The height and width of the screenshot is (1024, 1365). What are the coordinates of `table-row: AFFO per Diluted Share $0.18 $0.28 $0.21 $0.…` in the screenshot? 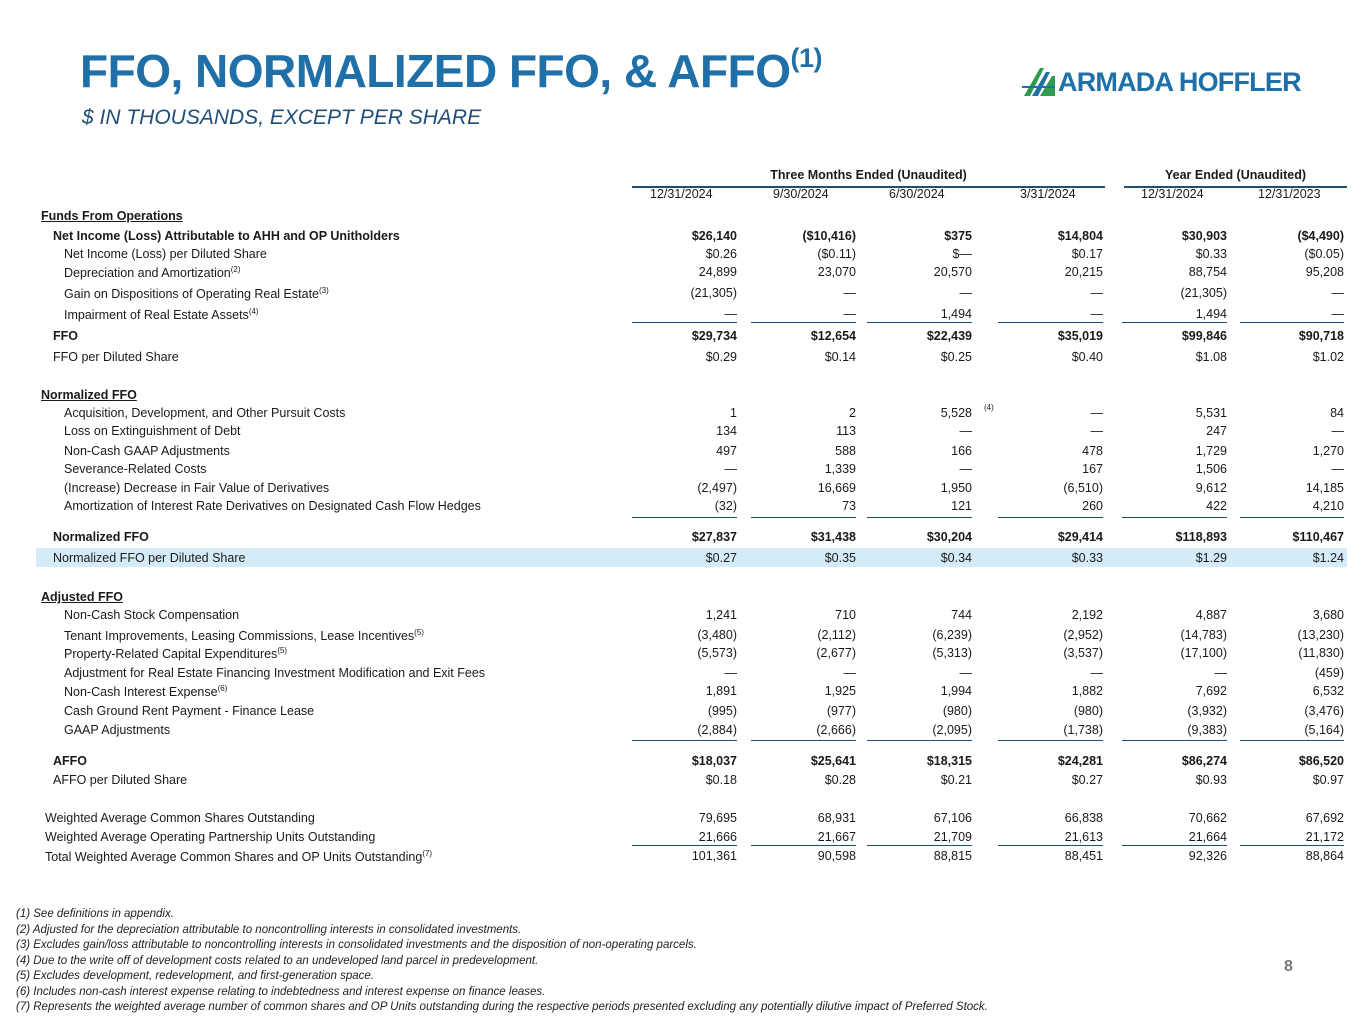 It's located at (682, 780).